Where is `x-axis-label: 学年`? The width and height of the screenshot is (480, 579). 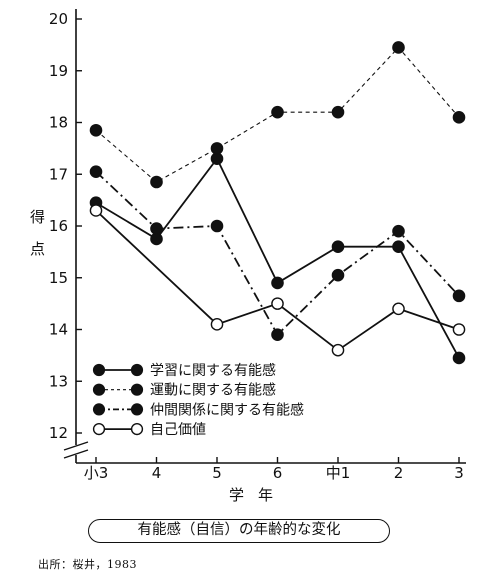 x-axis-label: 学年 is located at coordinates (258, 495).